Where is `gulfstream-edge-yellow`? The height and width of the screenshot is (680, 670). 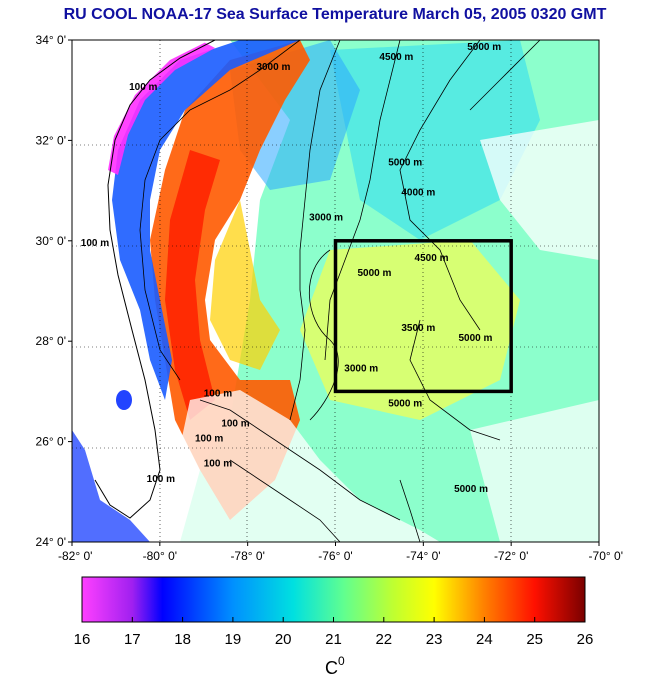 gulfstream-edge-yellow is located at coordinates (245, 285).